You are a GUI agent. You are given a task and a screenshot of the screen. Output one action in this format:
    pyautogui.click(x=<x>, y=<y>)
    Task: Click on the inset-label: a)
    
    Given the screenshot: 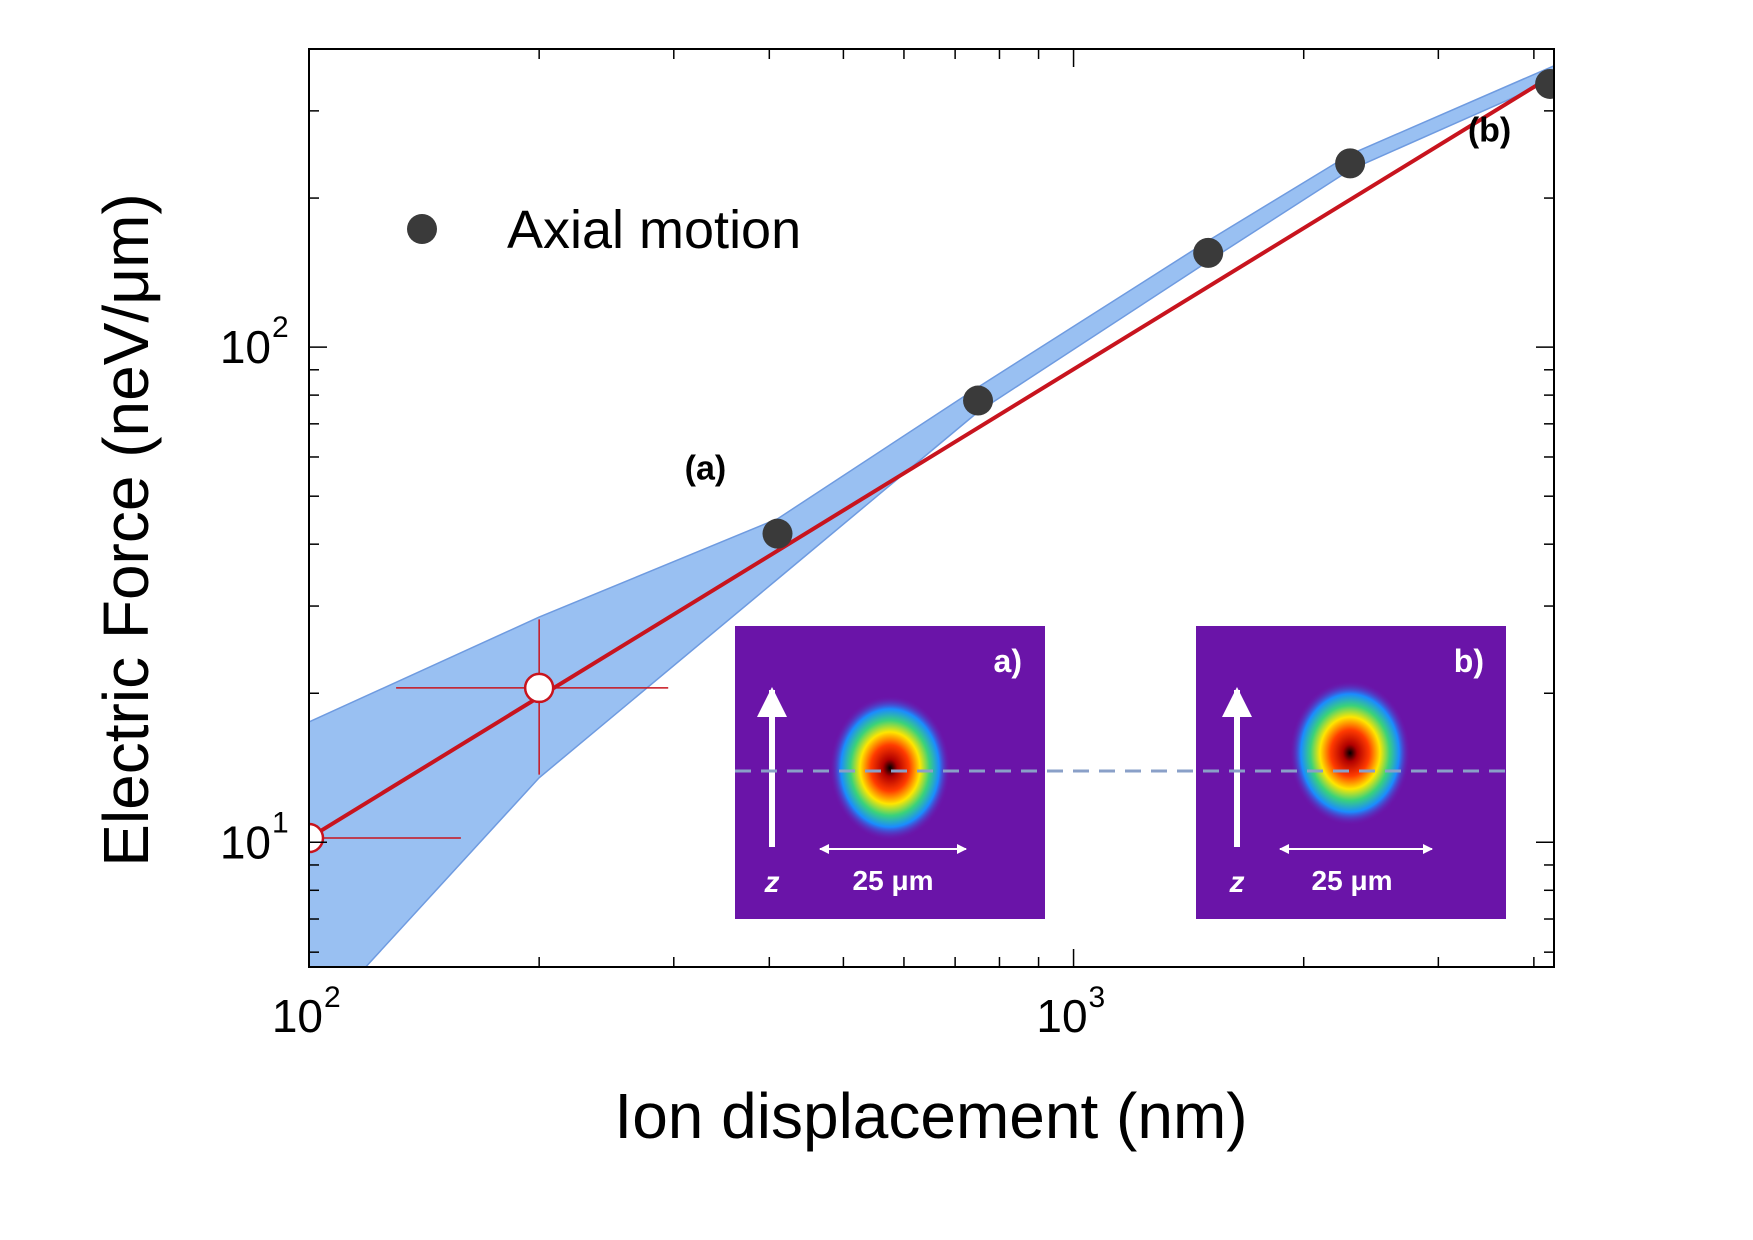 What is the action you would take?
    pyautogui.click(x=1008, y=661)
    